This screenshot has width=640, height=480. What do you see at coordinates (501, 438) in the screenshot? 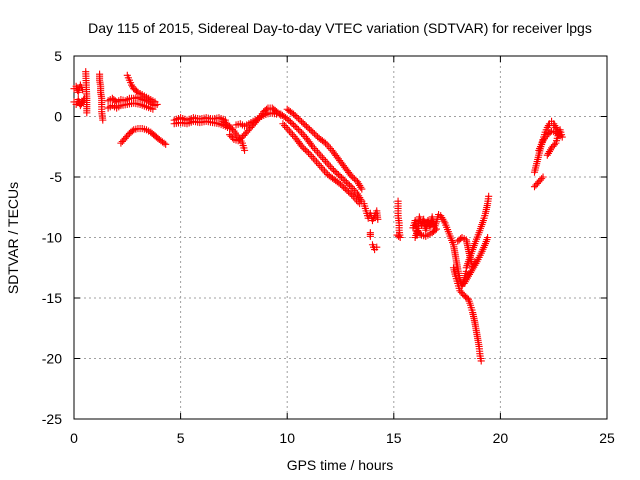
I see `x-tick-label: 20` at bounding box center [501, 438].